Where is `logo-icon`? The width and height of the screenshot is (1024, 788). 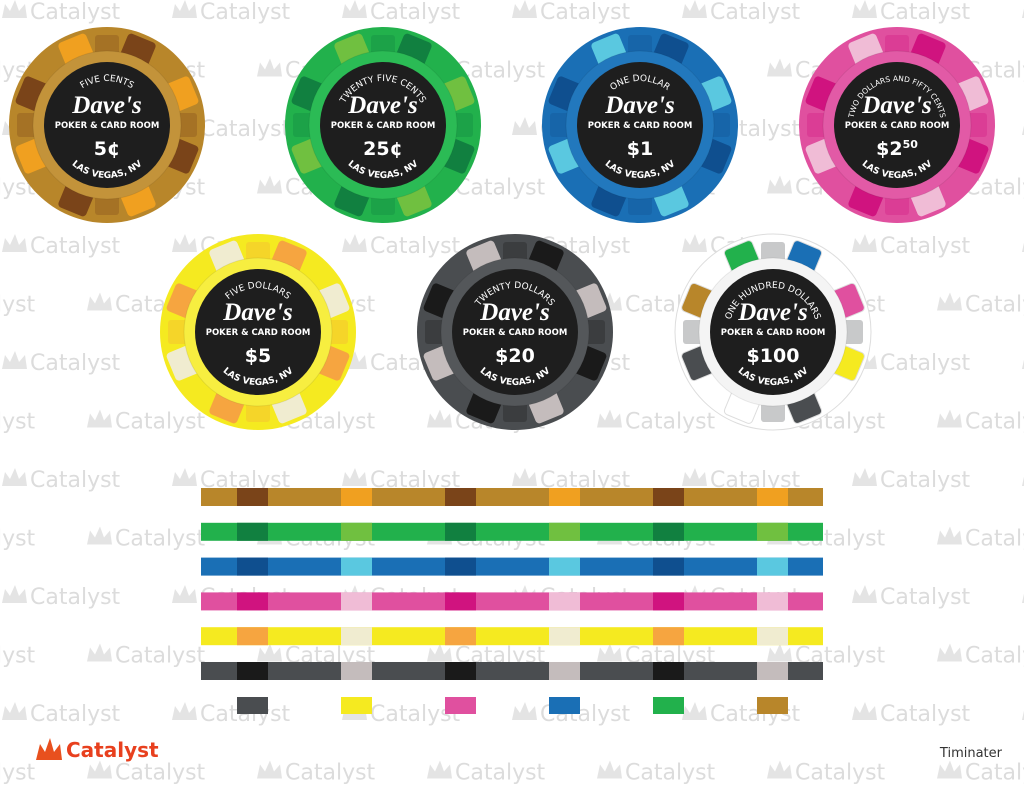
logo-icon is located at coordinates (49, 749).